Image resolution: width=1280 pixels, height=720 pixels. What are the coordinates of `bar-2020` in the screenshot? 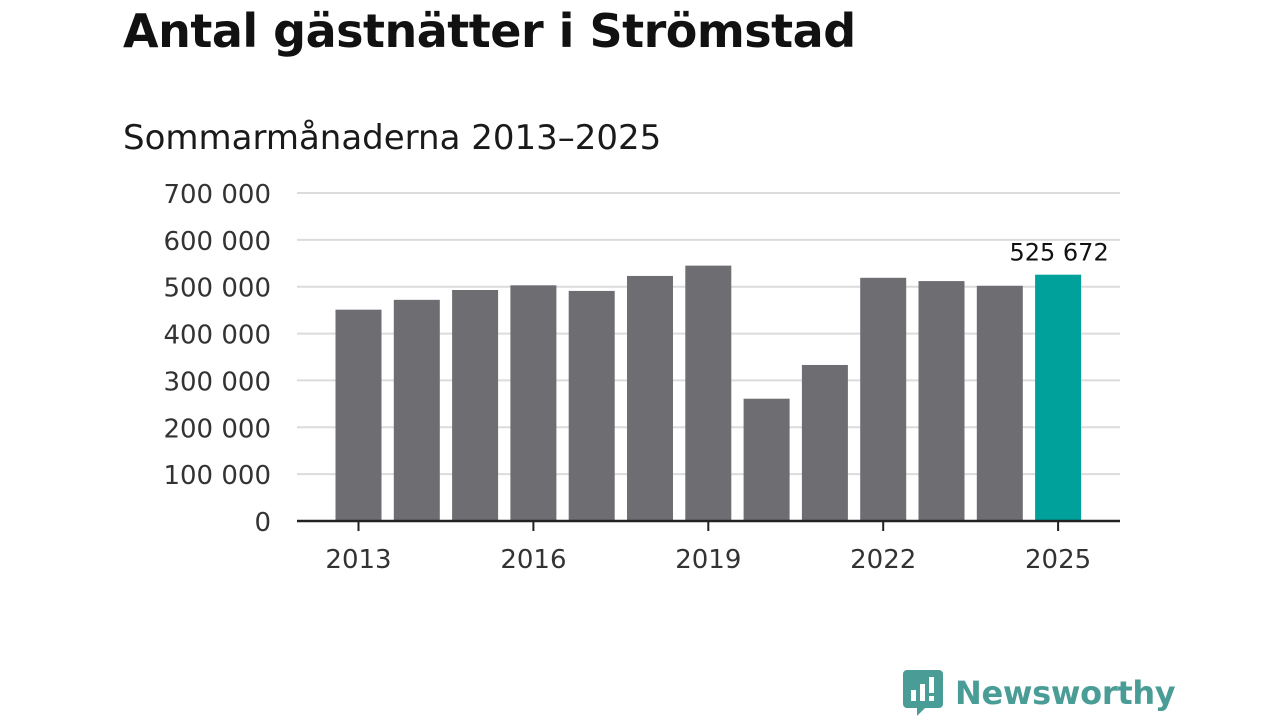 It's located at (766, 459).